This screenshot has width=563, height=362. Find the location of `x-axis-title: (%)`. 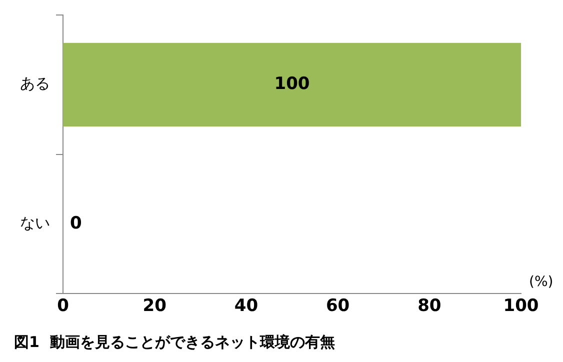

x-axis-title: (%) is located at coordinates (541, 282).